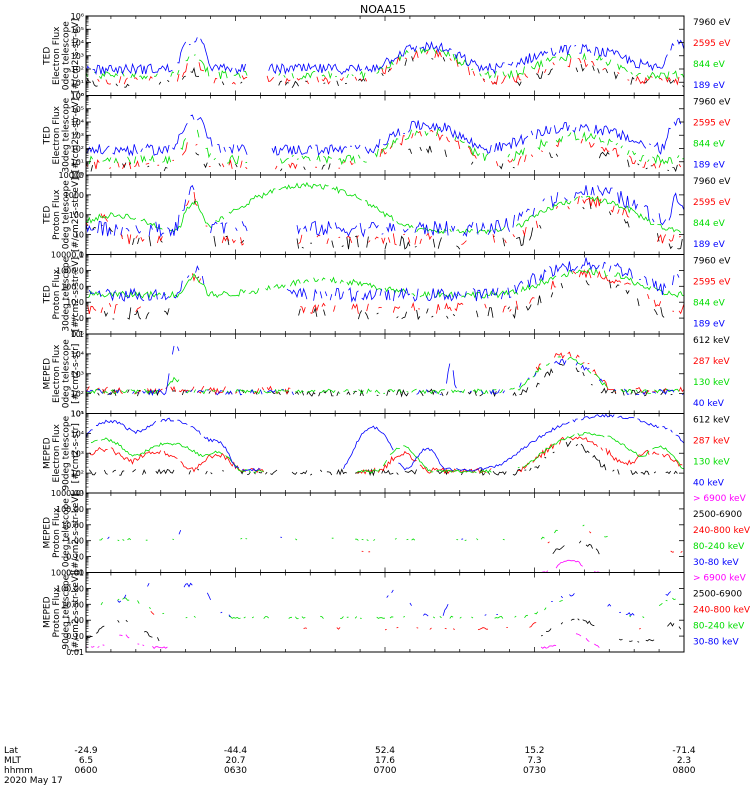  What do you see at coordinates (385, 771) in the screenshot?
I see `x-tick-label-hhmm: 0700` at bounding box center [385, 771].